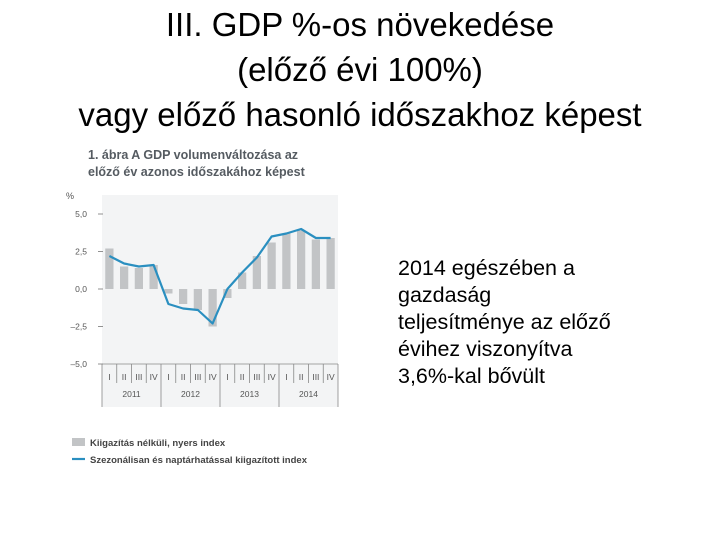 This screenshot has width=720, height=540. Describe the element at coordinates (308, 394) in the screenshot. I see `year-label: 2014` at that location.